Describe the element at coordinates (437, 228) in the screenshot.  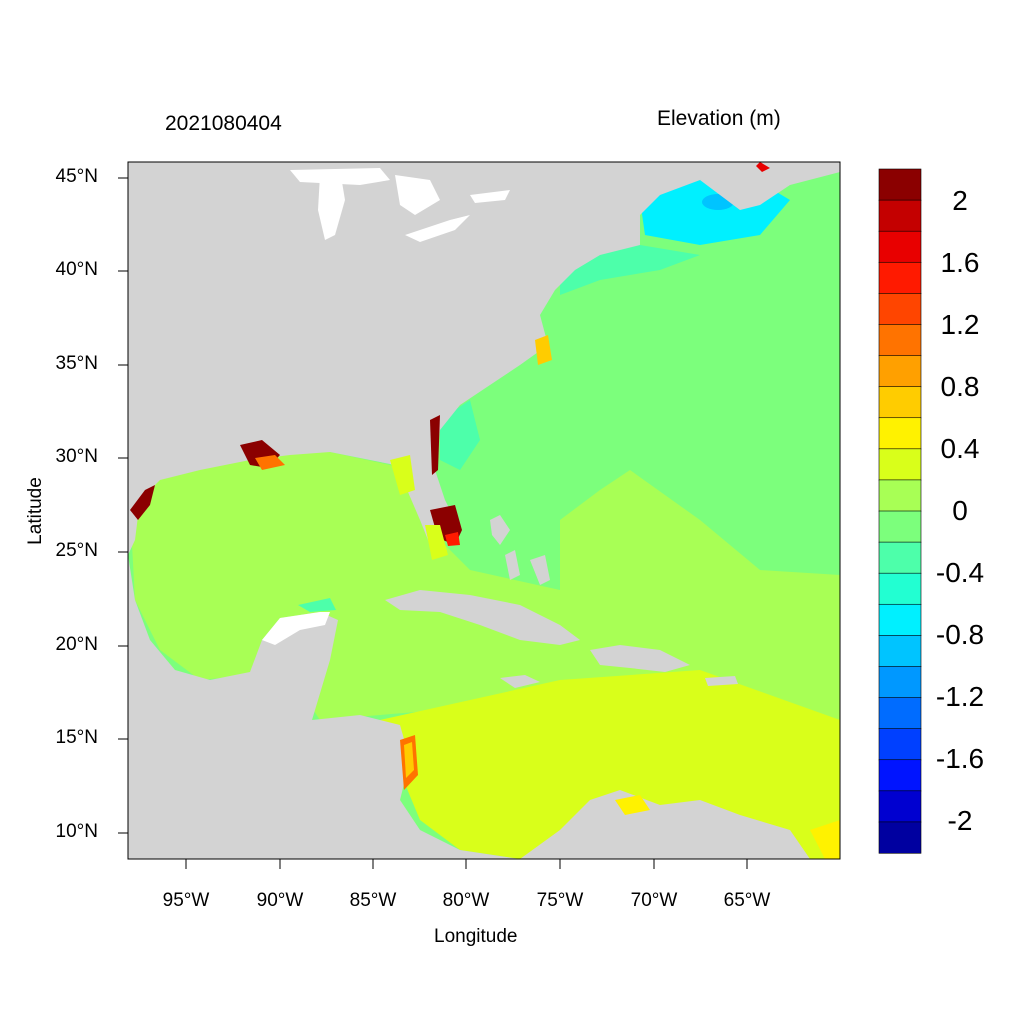
I see `lake-erie` at that location.